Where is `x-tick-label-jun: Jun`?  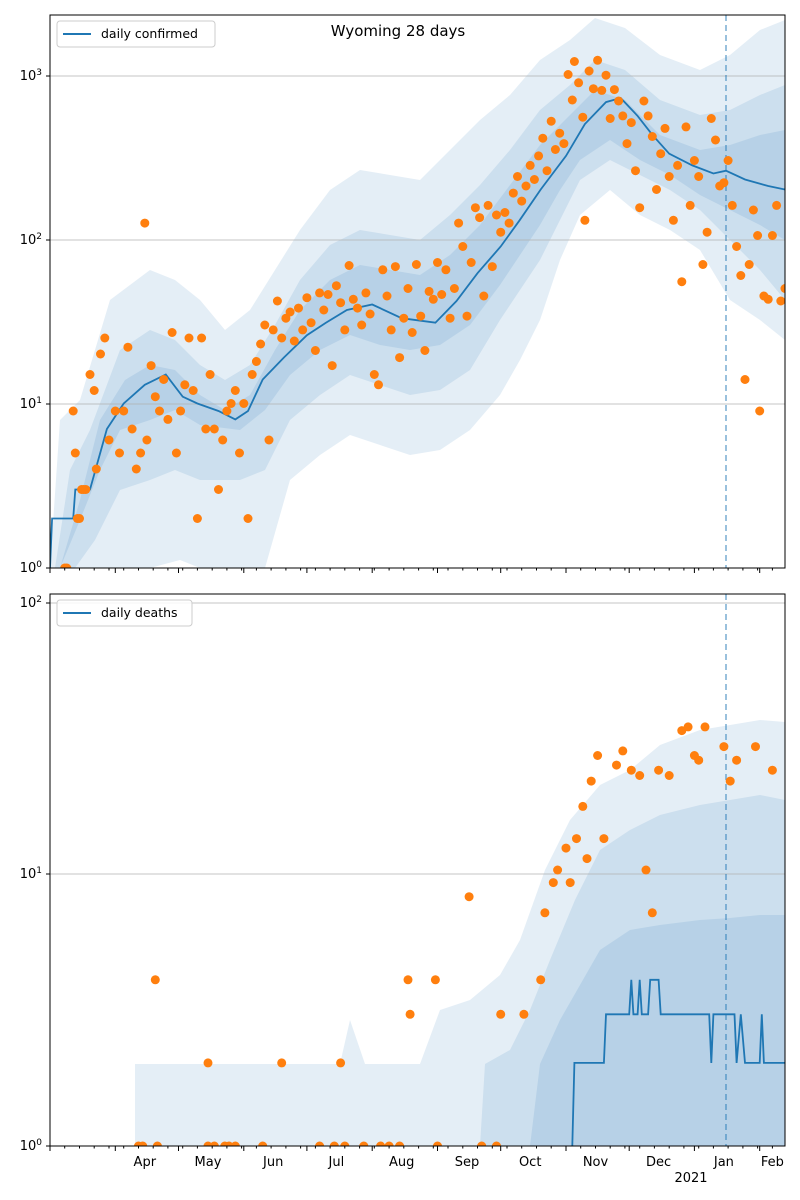 x-tick-label-jun: Jun is located at coordinates (272, 1162).